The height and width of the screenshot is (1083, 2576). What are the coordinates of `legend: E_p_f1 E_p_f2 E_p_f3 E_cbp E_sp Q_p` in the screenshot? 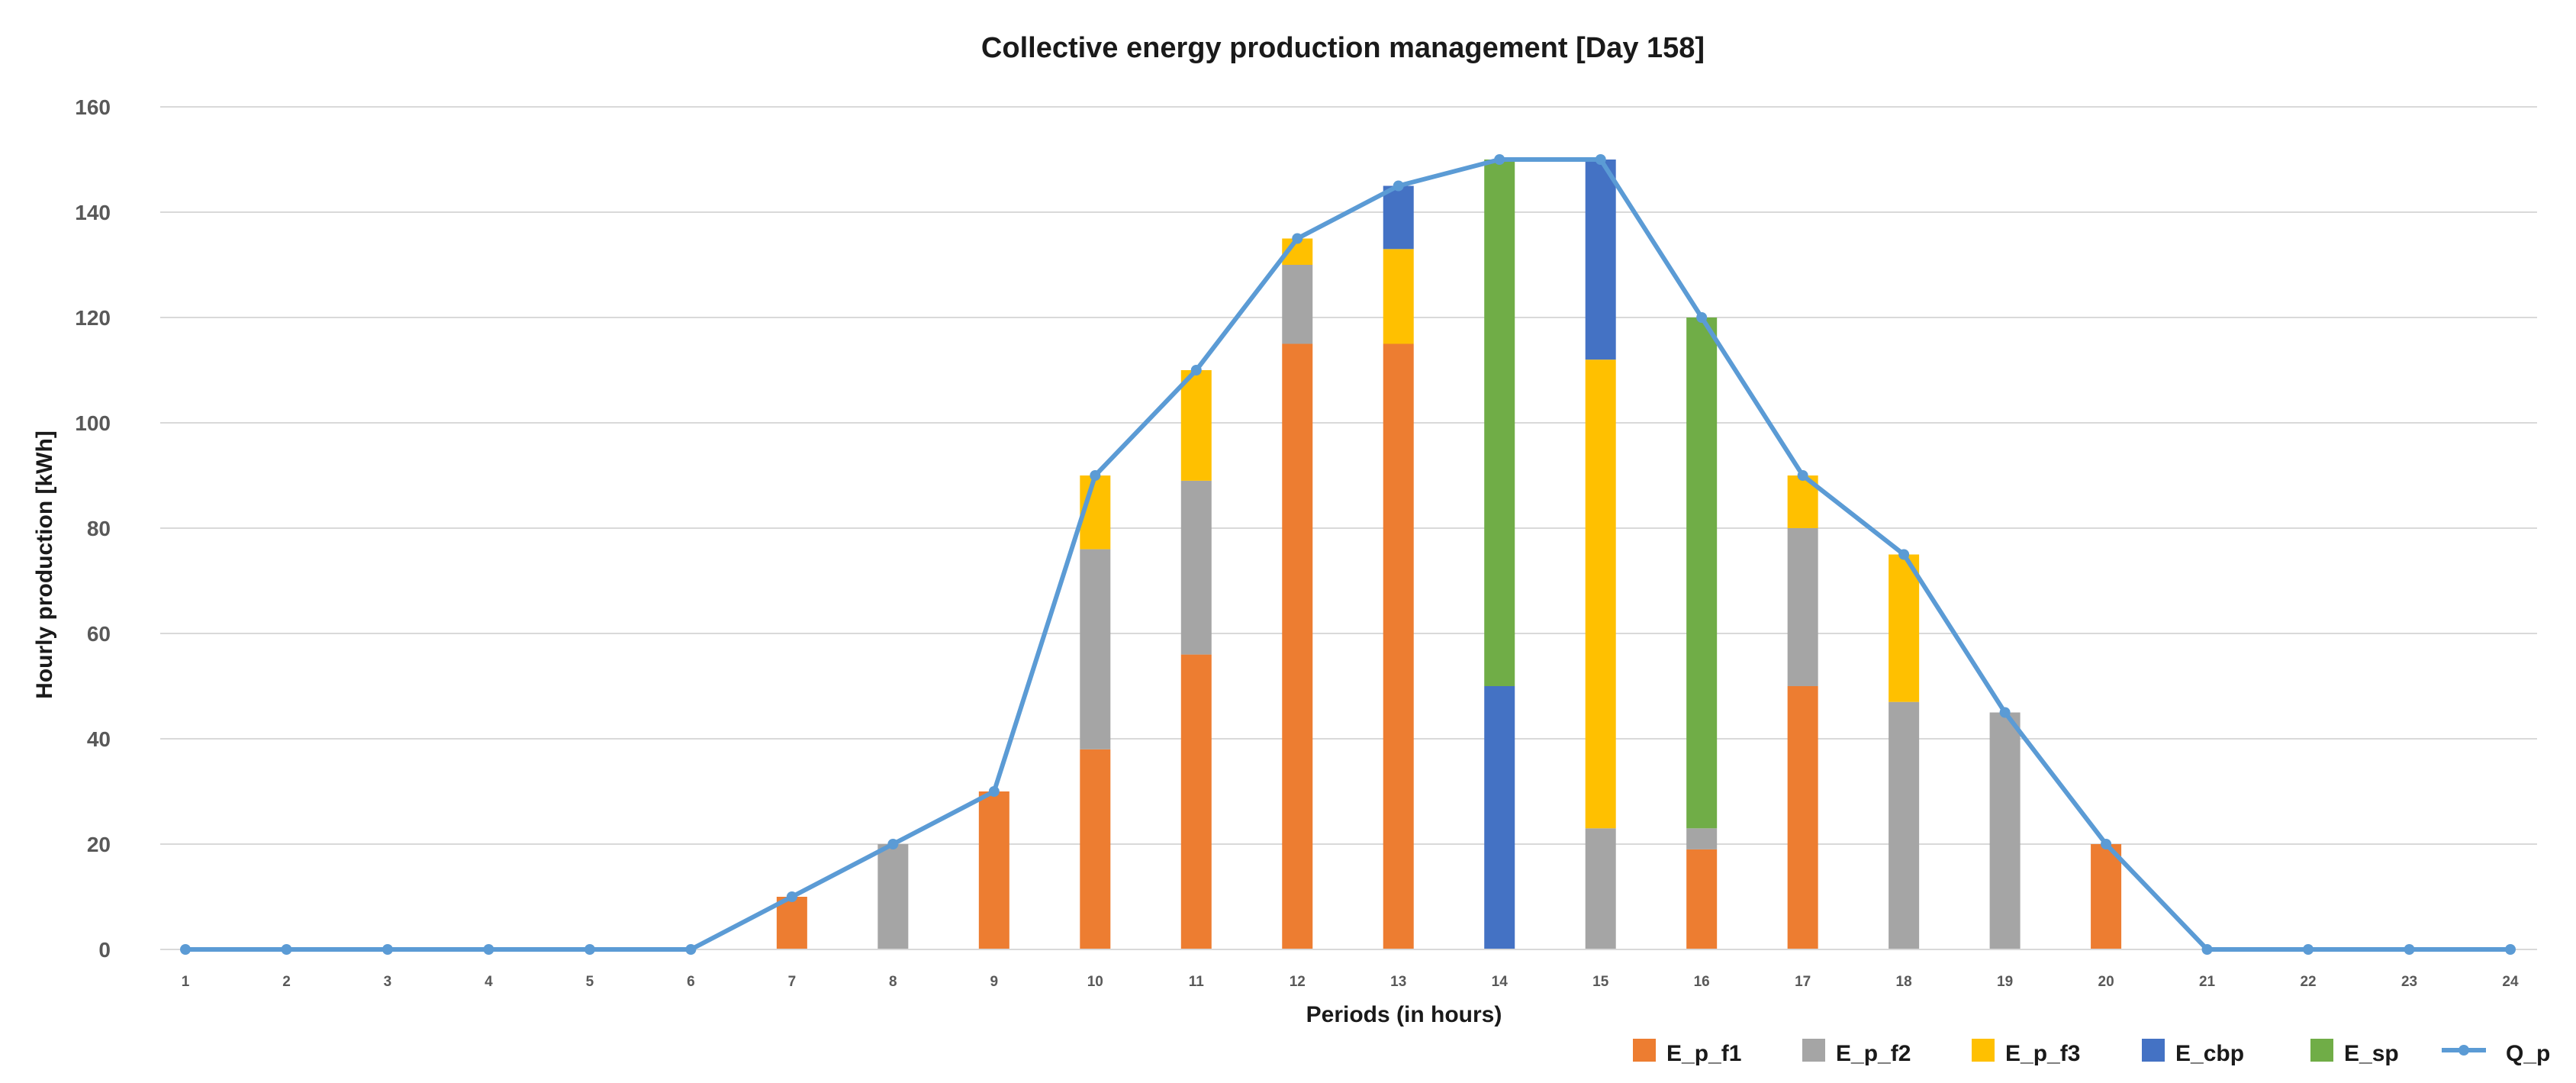 It's located at (2091, 1052).